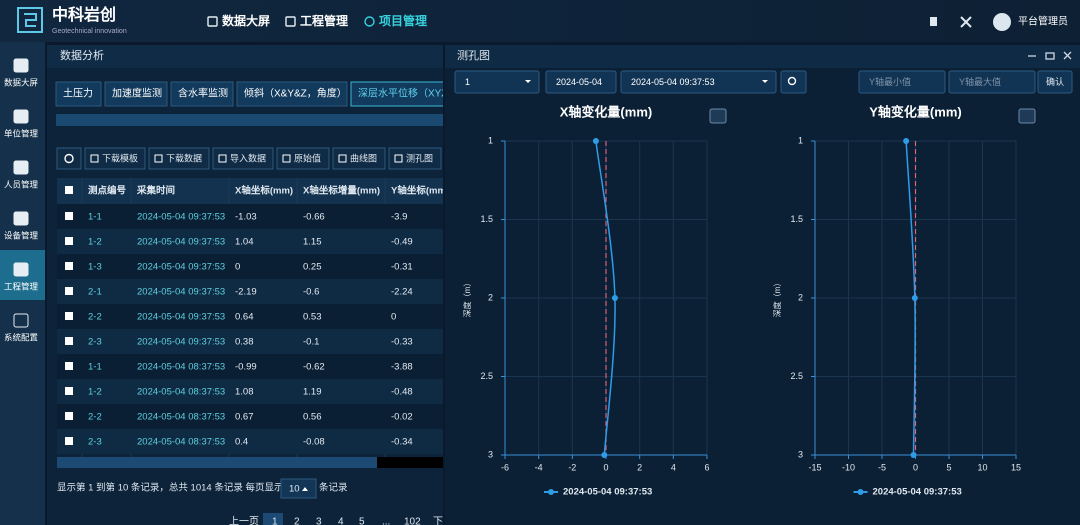  Describe the element at coordinates (796, 219) in the screenshot. I see `y-tick-label: 1.5` at that location.